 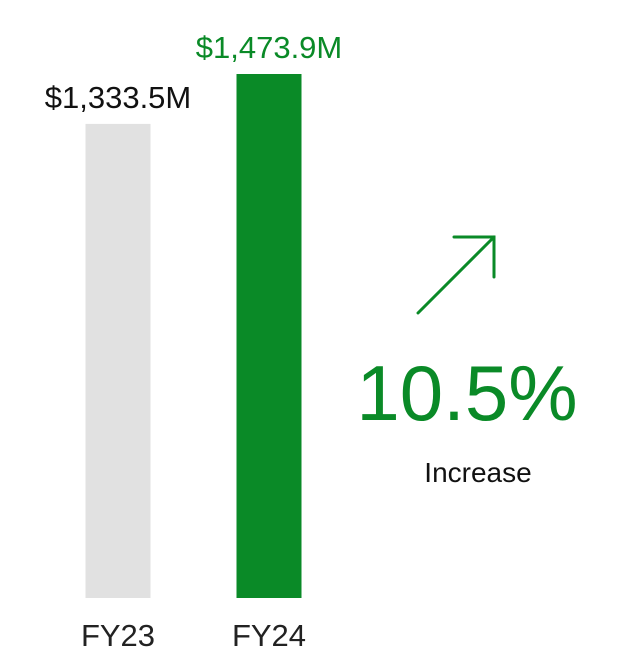 I want to click on increase-callout: 10.5% Increase, so click(x=467, y=361).